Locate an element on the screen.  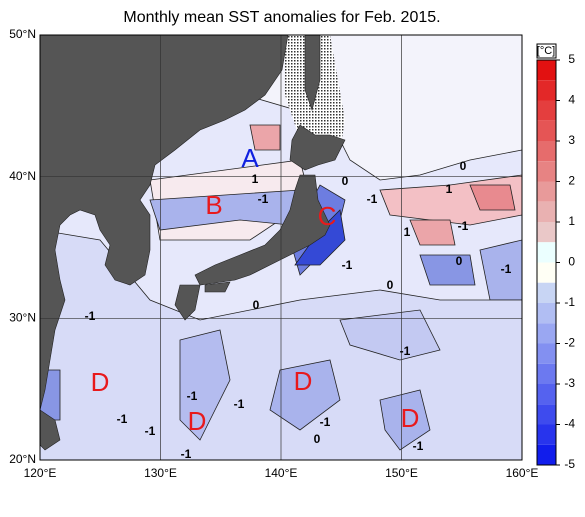
colorbar-tick-label: -2 is located at coordinates (569, 343).